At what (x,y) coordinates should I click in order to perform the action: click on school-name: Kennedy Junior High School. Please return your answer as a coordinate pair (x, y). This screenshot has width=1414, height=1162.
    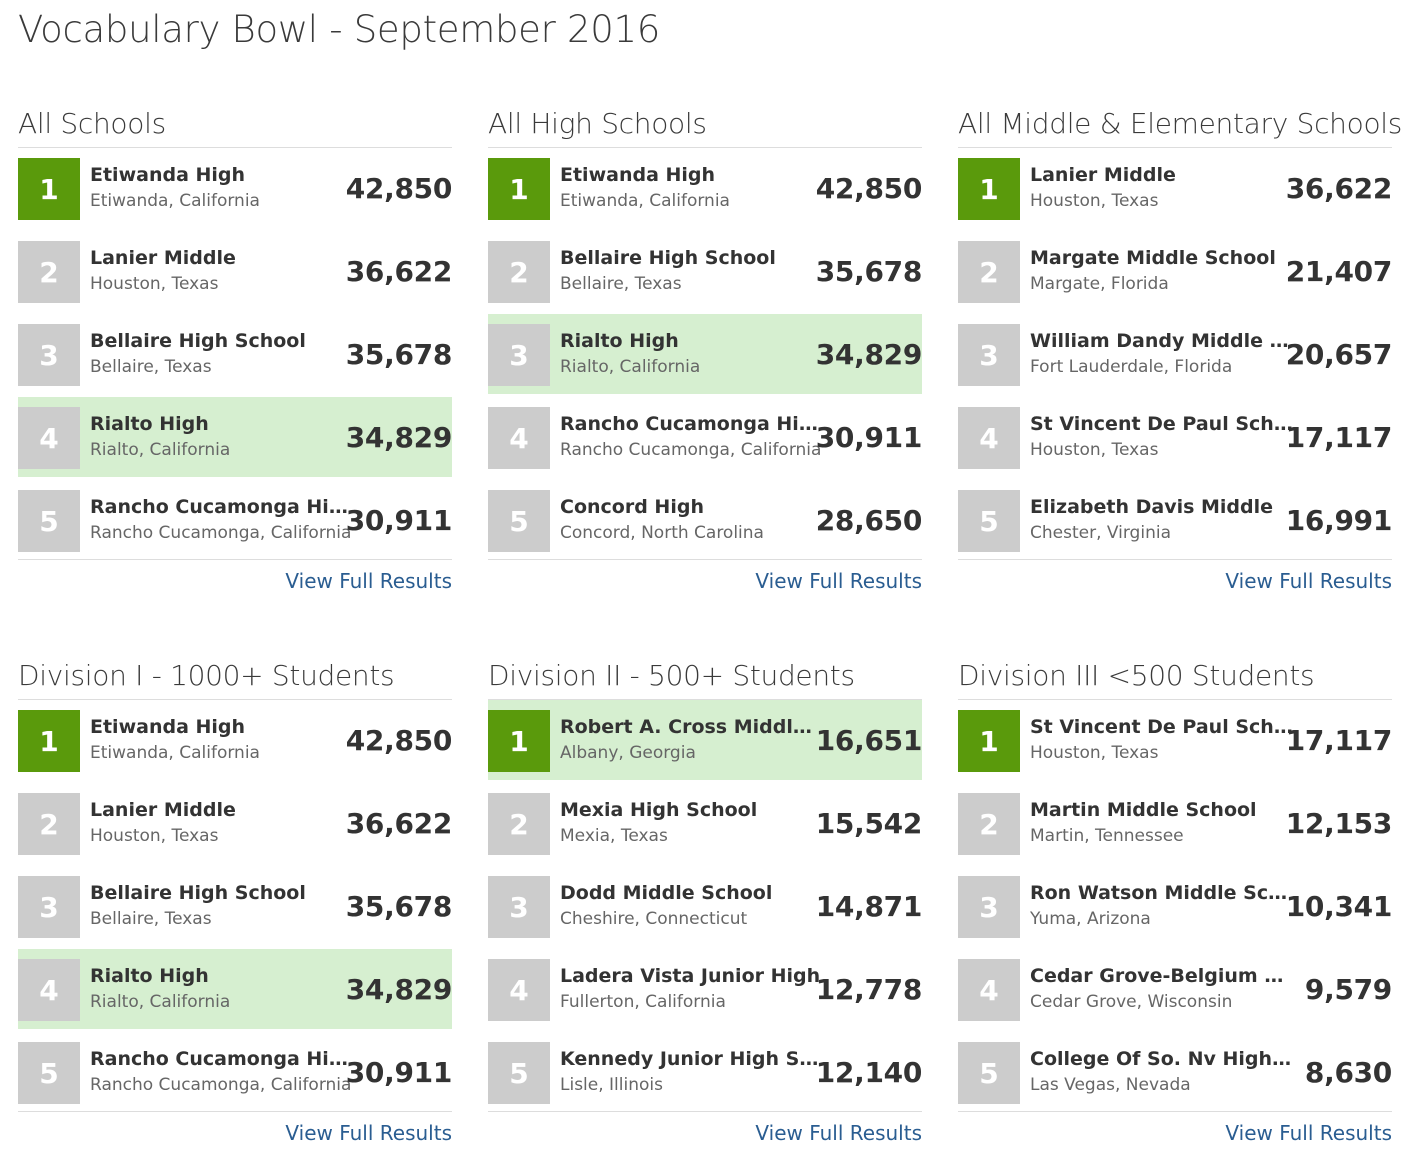
    Looking at the image, I should click on (692, 1059).